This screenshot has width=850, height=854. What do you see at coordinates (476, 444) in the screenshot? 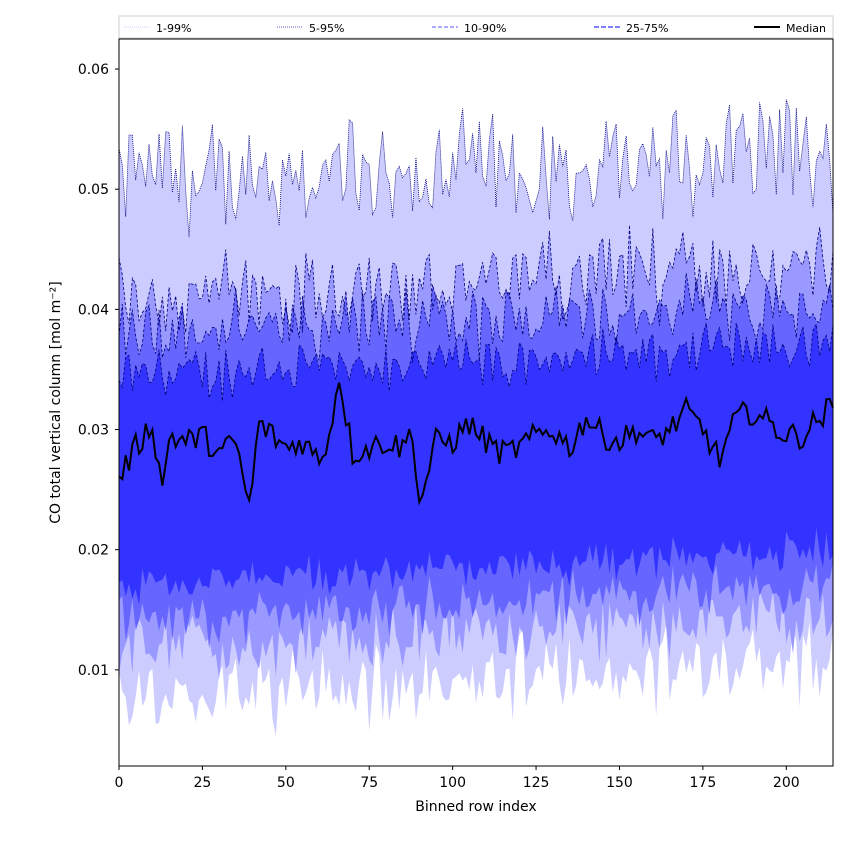
I see `median-line` at bounding box center [476, 444].